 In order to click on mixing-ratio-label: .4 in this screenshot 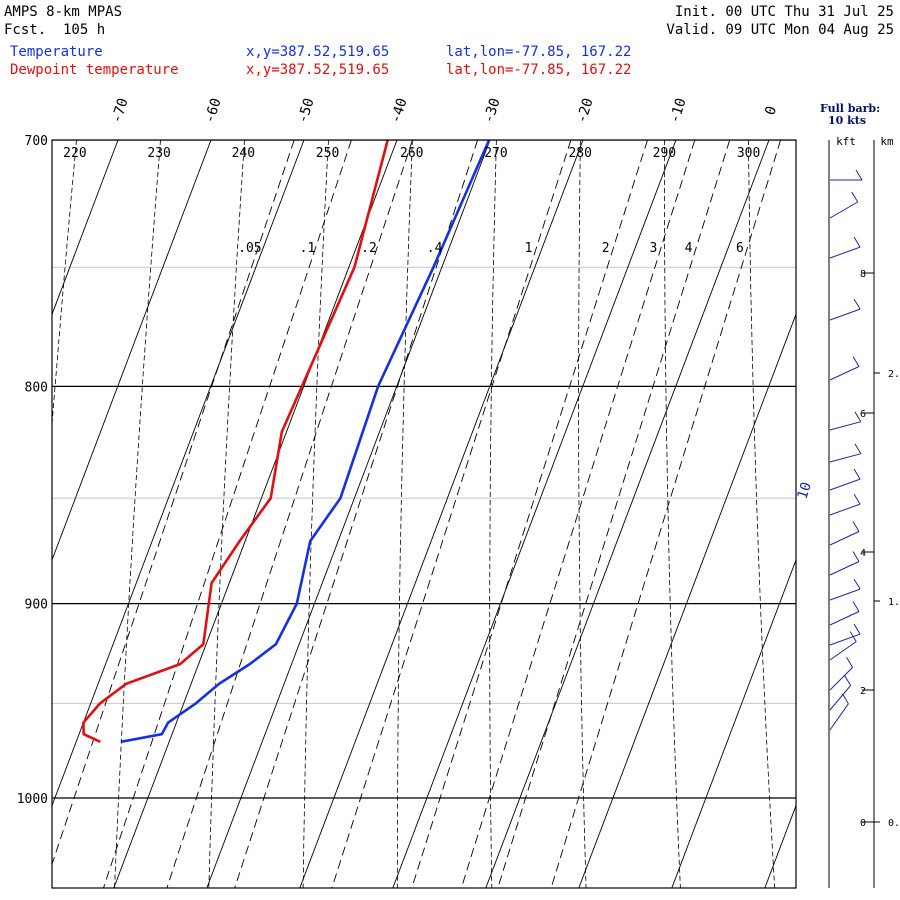, I will do `click(435, 248)`.